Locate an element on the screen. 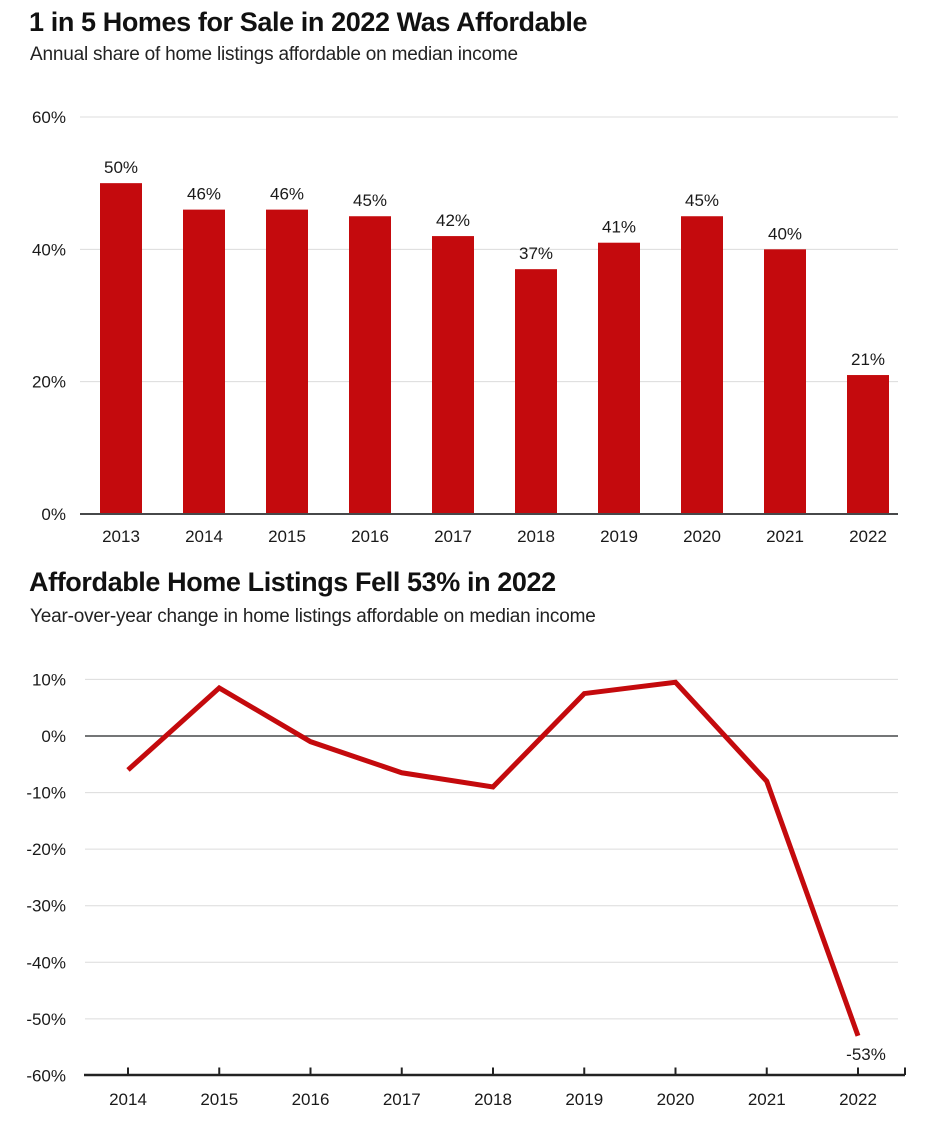 The height and width of the screenshot is (1122, 927). bar-value-label: 37% is located at coordinates (536, 253).